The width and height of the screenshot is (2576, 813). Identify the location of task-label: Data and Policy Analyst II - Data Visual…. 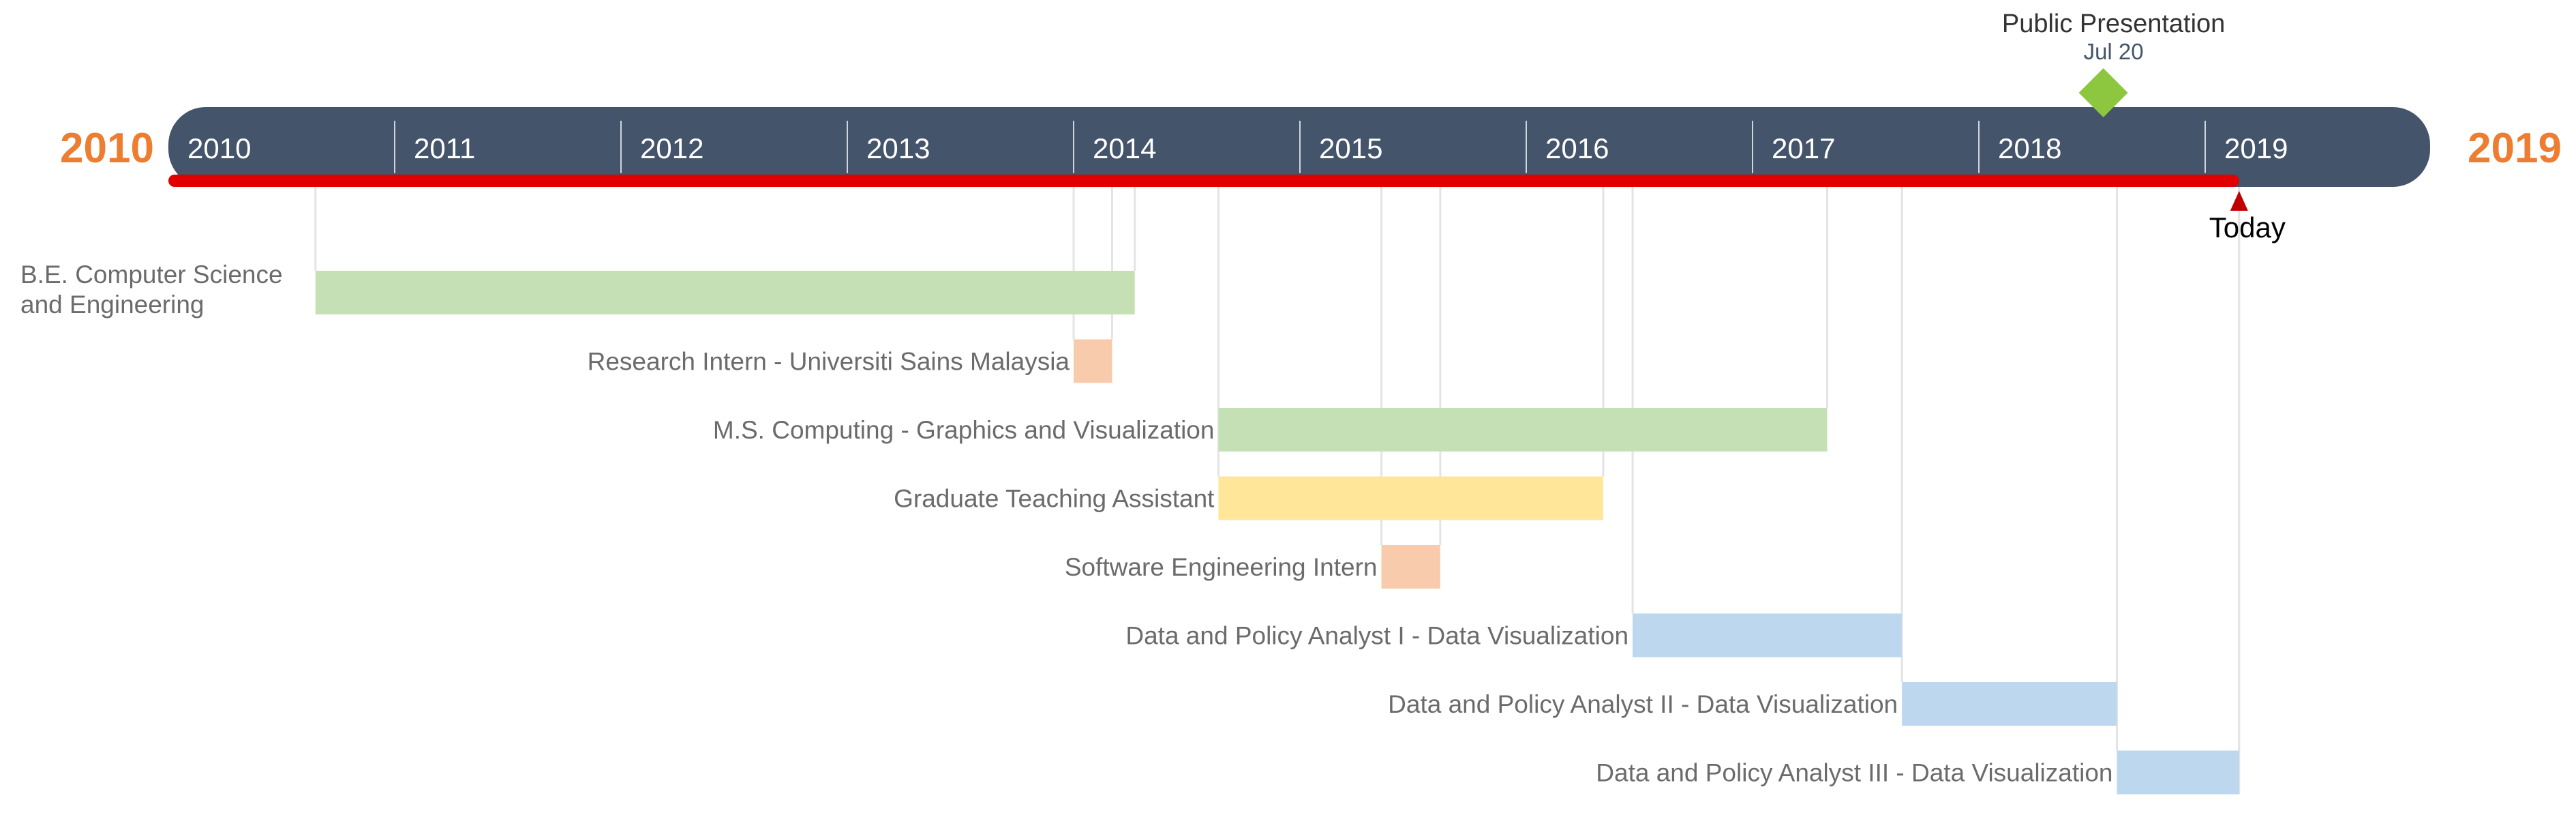
(1643, 704).